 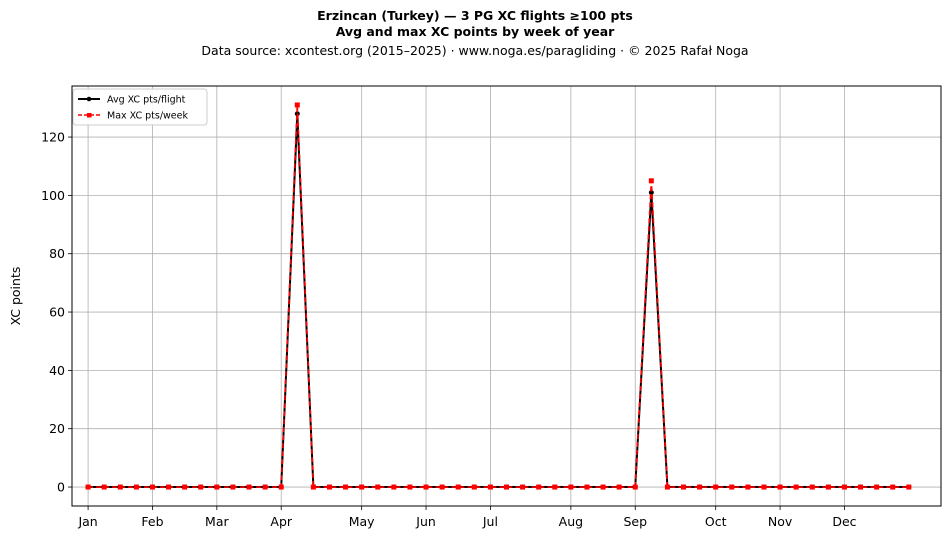 I want to click on legend-marker-max, so click(x=89, y=115).